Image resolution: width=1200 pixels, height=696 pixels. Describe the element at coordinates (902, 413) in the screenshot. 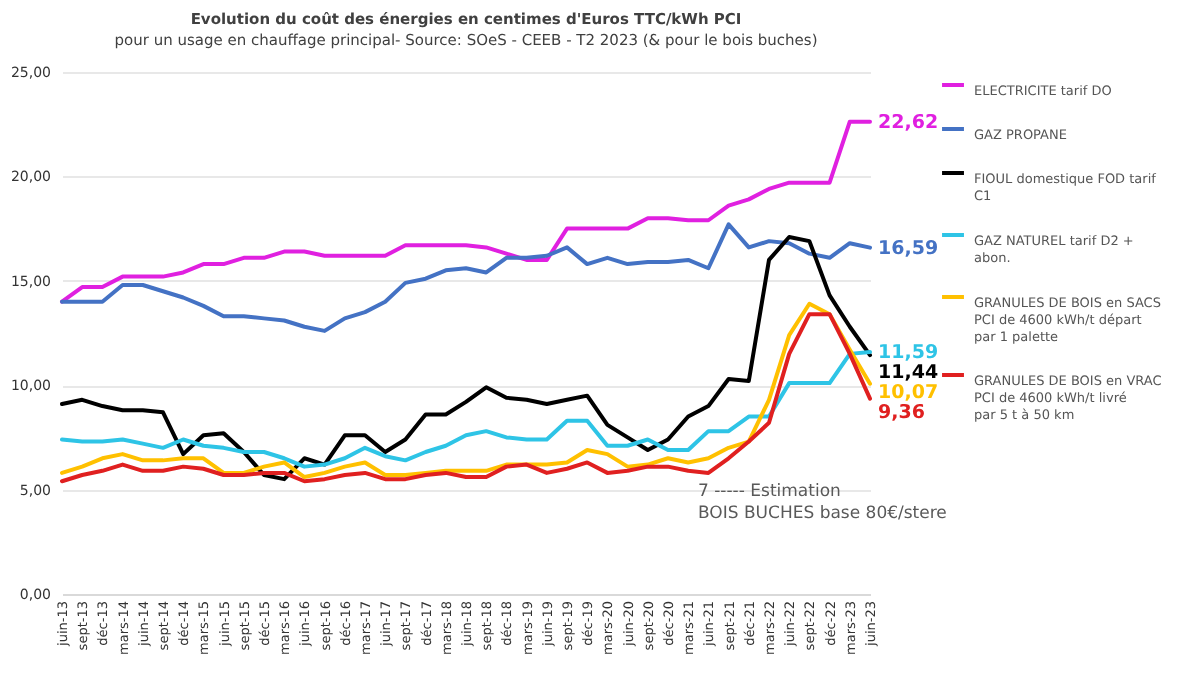

I see `data-label: 9,36` at that location.